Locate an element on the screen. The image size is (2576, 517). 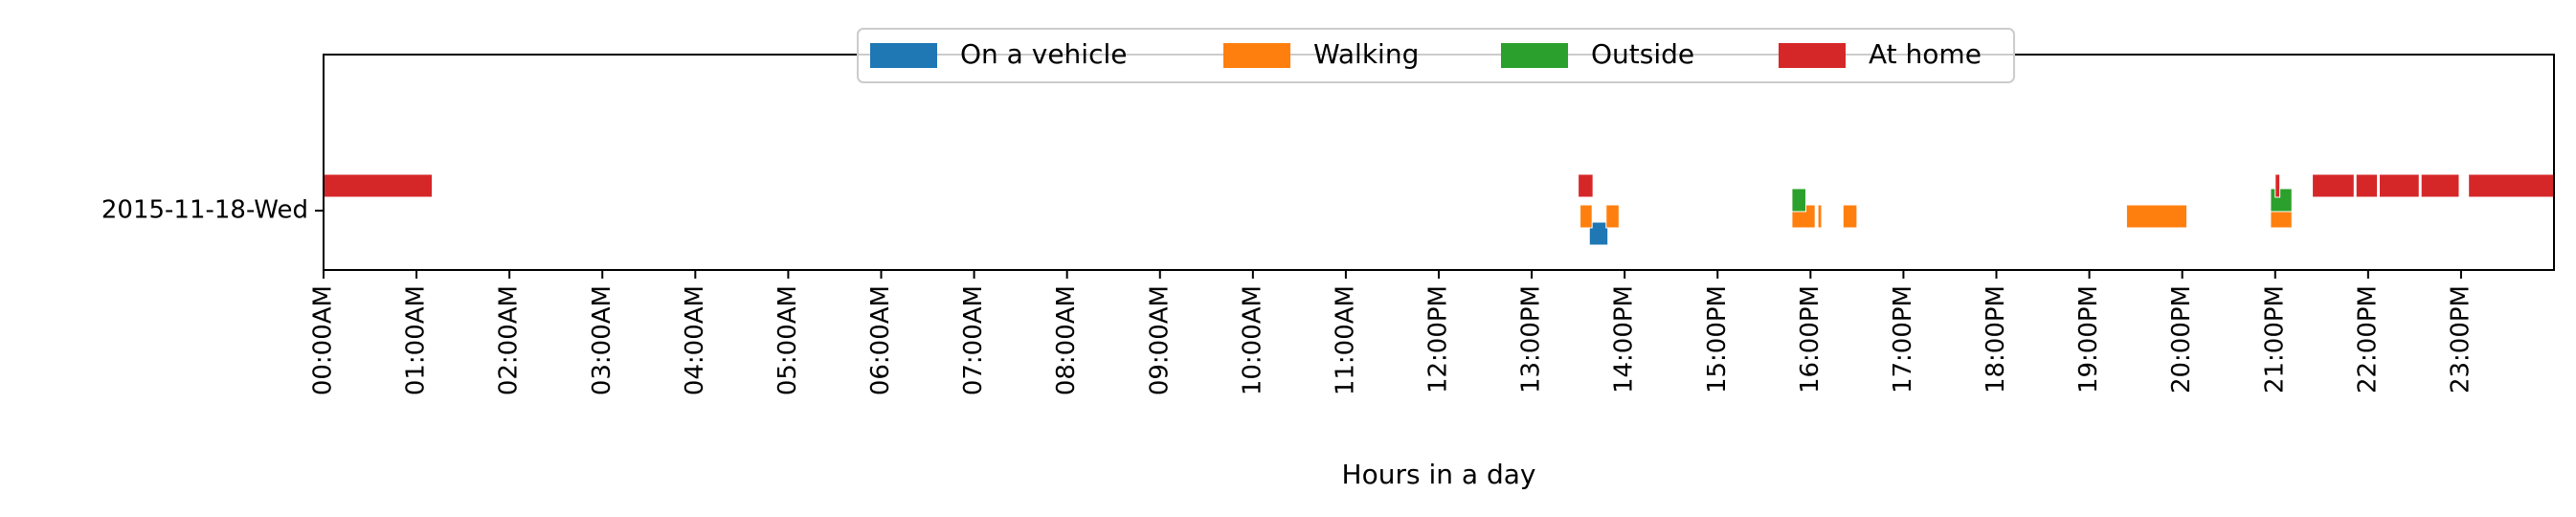
x-tick-label: 08:00AM is located at coordinates (1066, 340).